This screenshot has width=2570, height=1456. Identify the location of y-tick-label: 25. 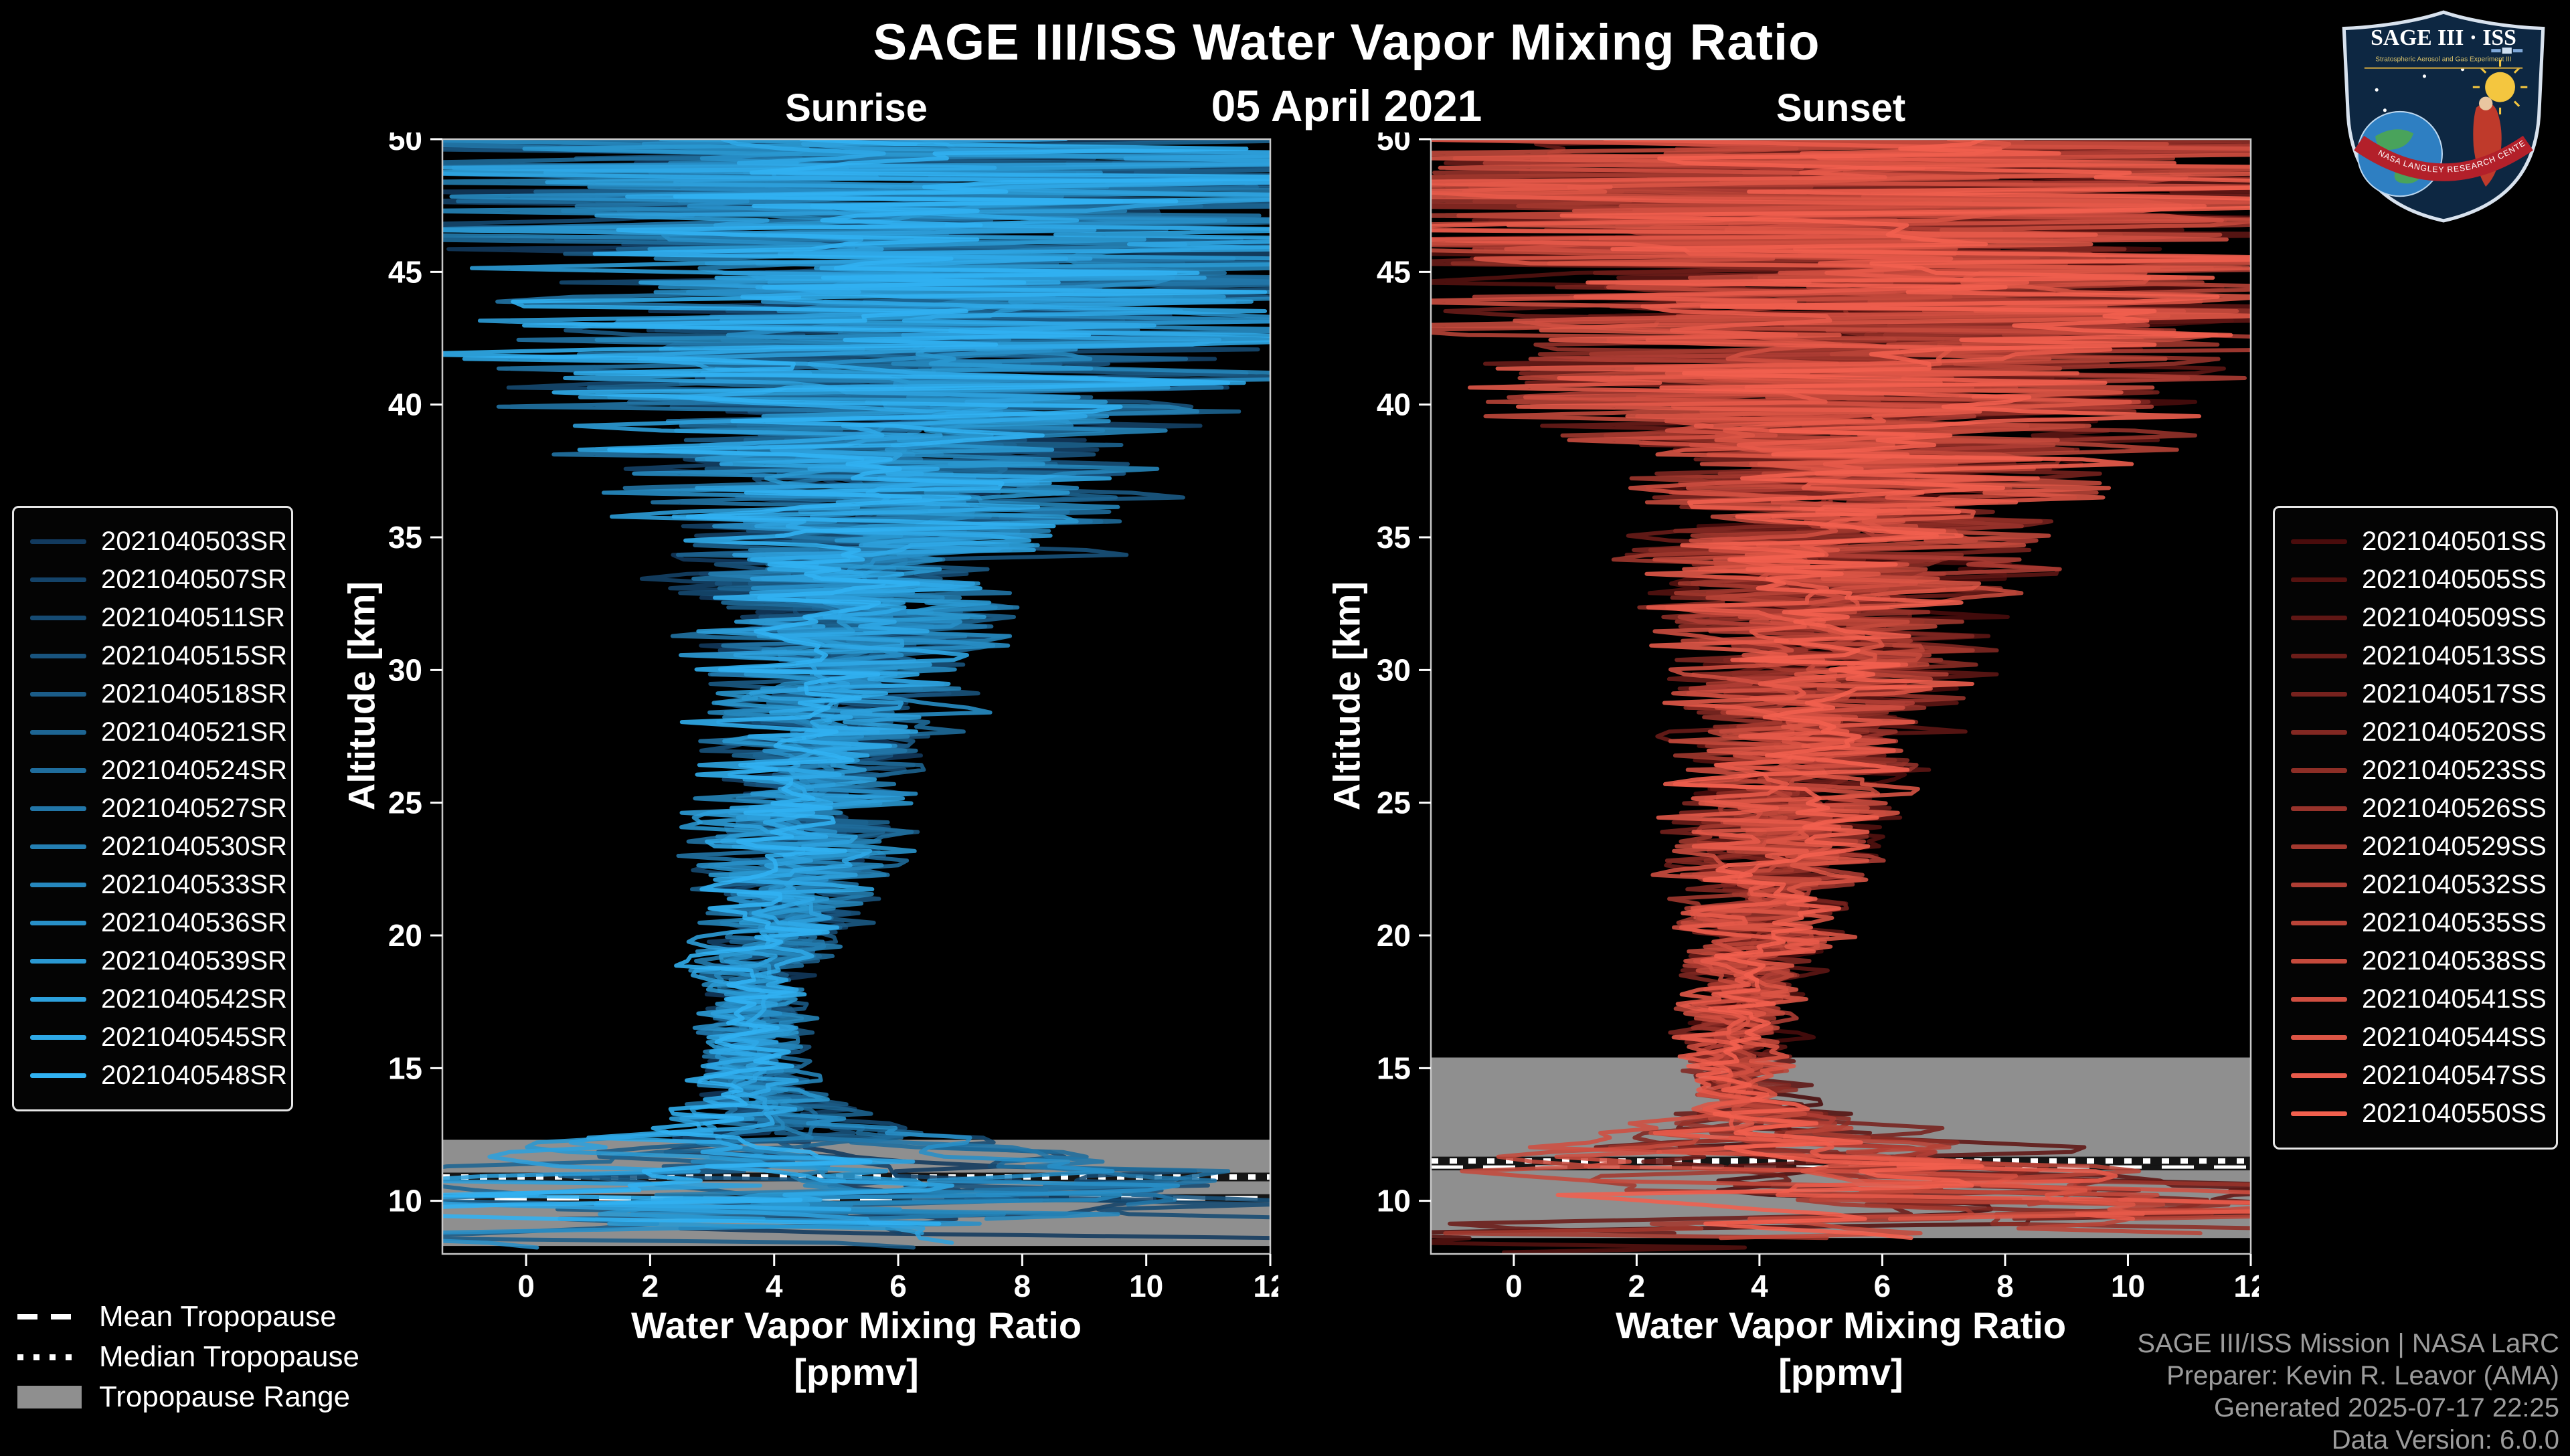
(1394, 803).